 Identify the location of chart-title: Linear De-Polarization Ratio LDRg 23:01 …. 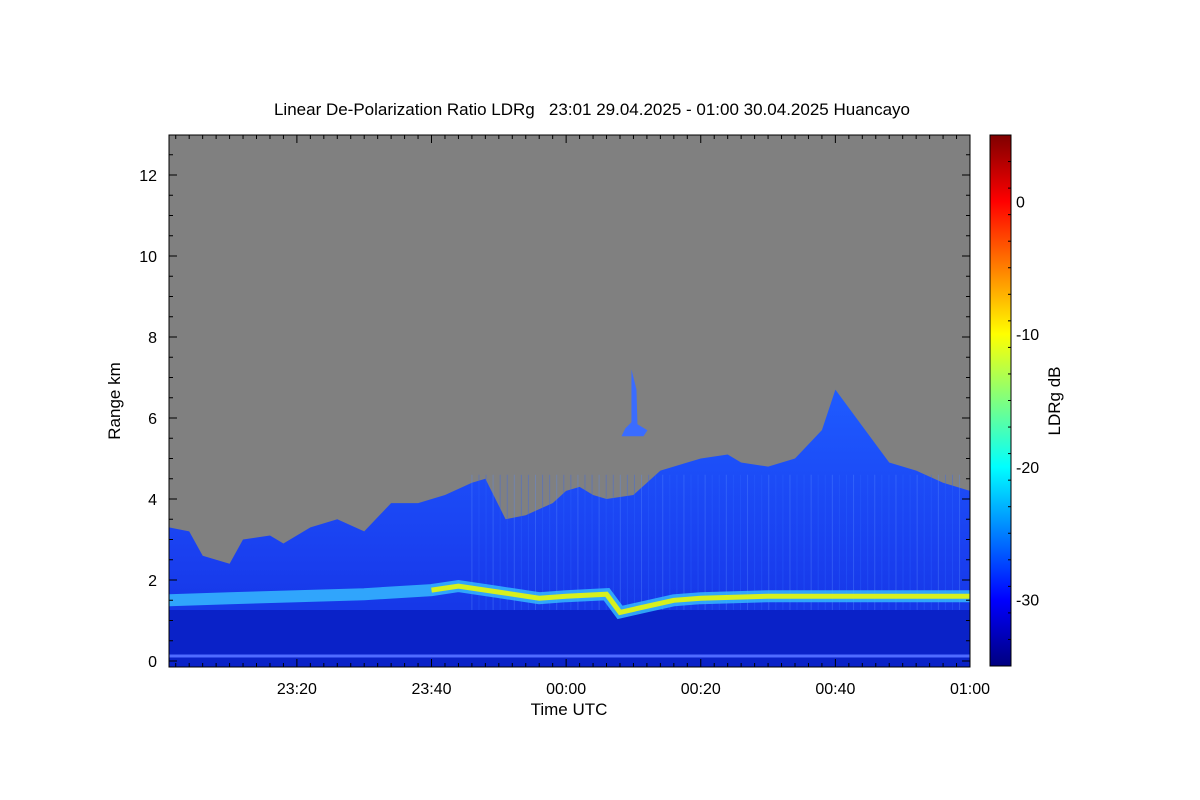
(592, 109).